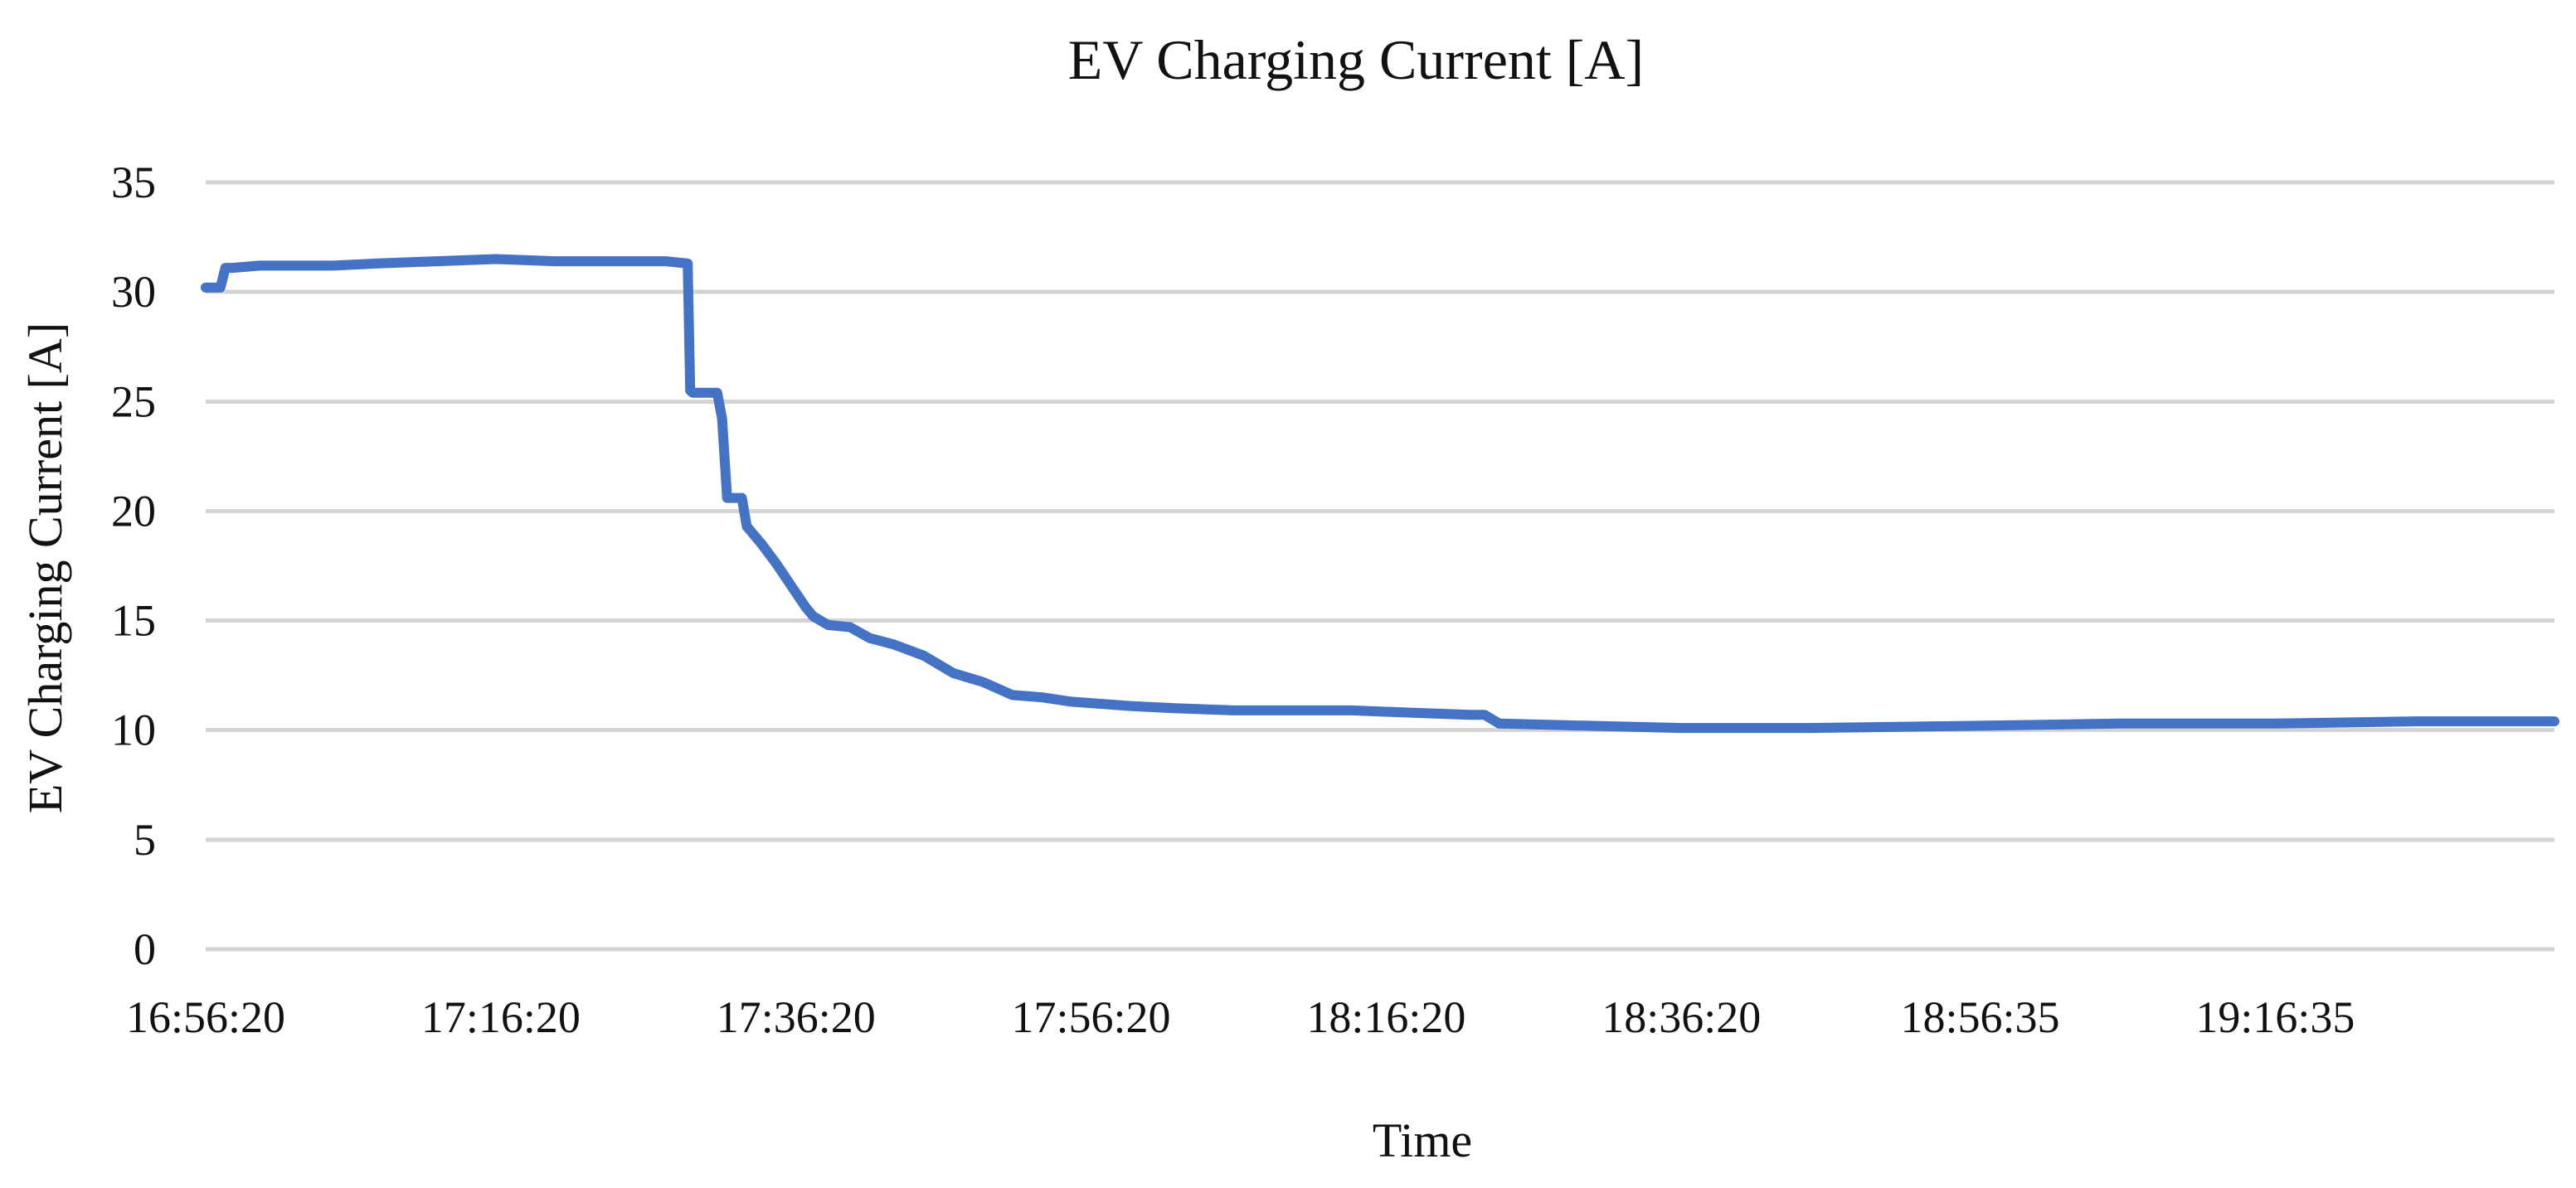 The image size is (2576, 1188). I want to click on y-axis-title: EV Charging Current [A], so click(45, 567).